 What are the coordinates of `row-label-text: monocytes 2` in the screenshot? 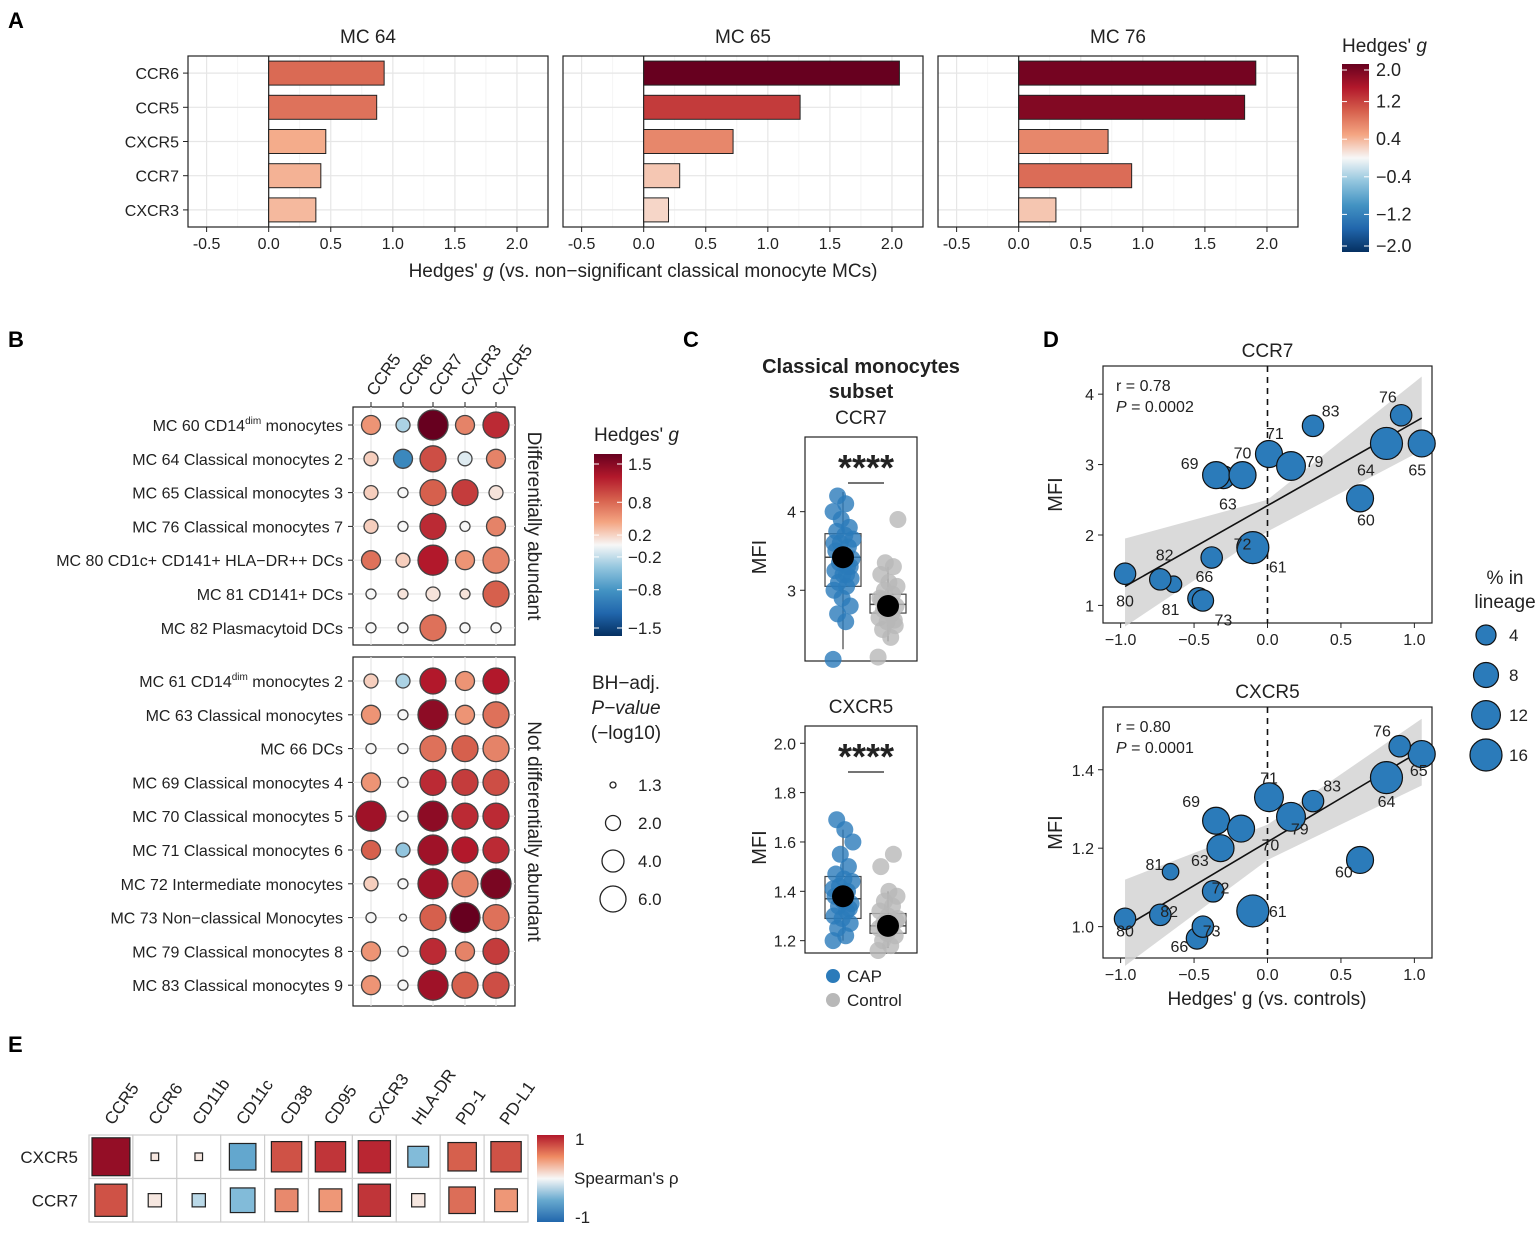 It's located at (295, 682).